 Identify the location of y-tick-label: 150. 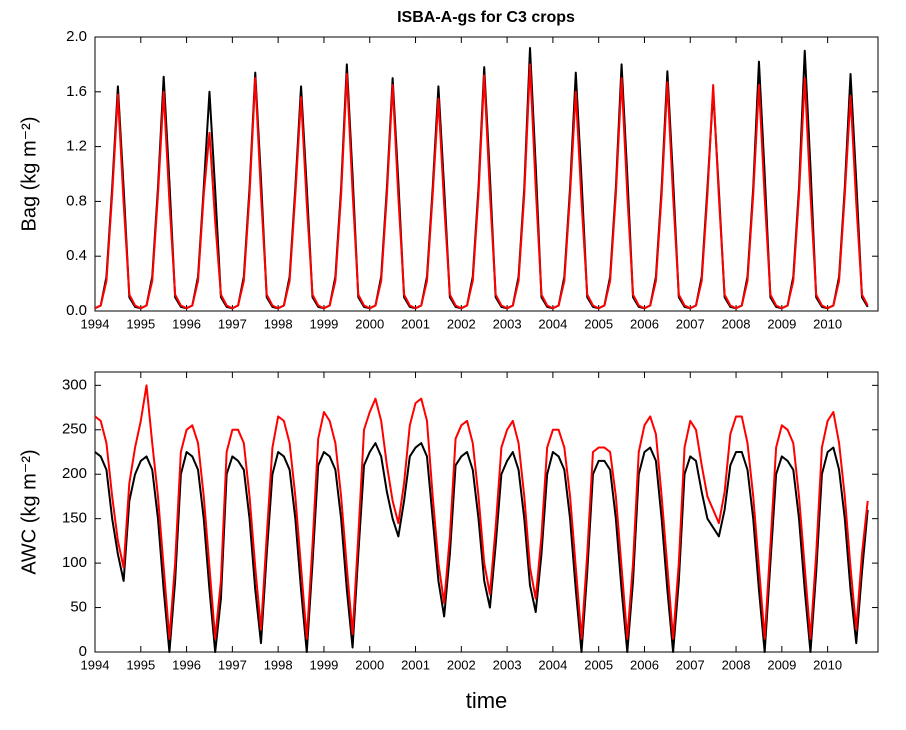
(74, 518).